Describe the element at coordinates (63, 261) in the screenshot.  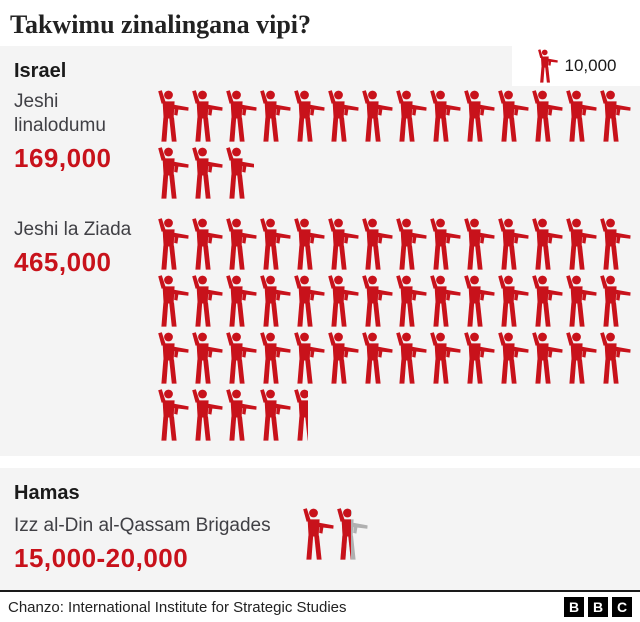
I see `reserve-army-value: 465,000` at that location.